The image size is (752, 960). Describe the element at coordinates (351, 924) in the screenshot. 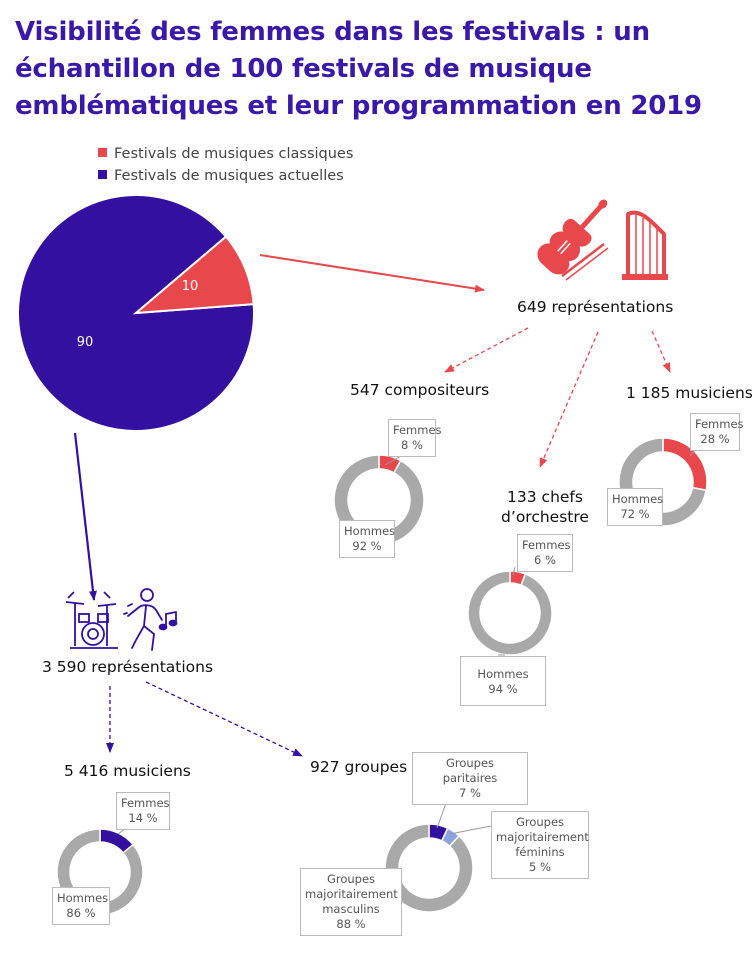

I see `callout-value: 88 %` at that location.